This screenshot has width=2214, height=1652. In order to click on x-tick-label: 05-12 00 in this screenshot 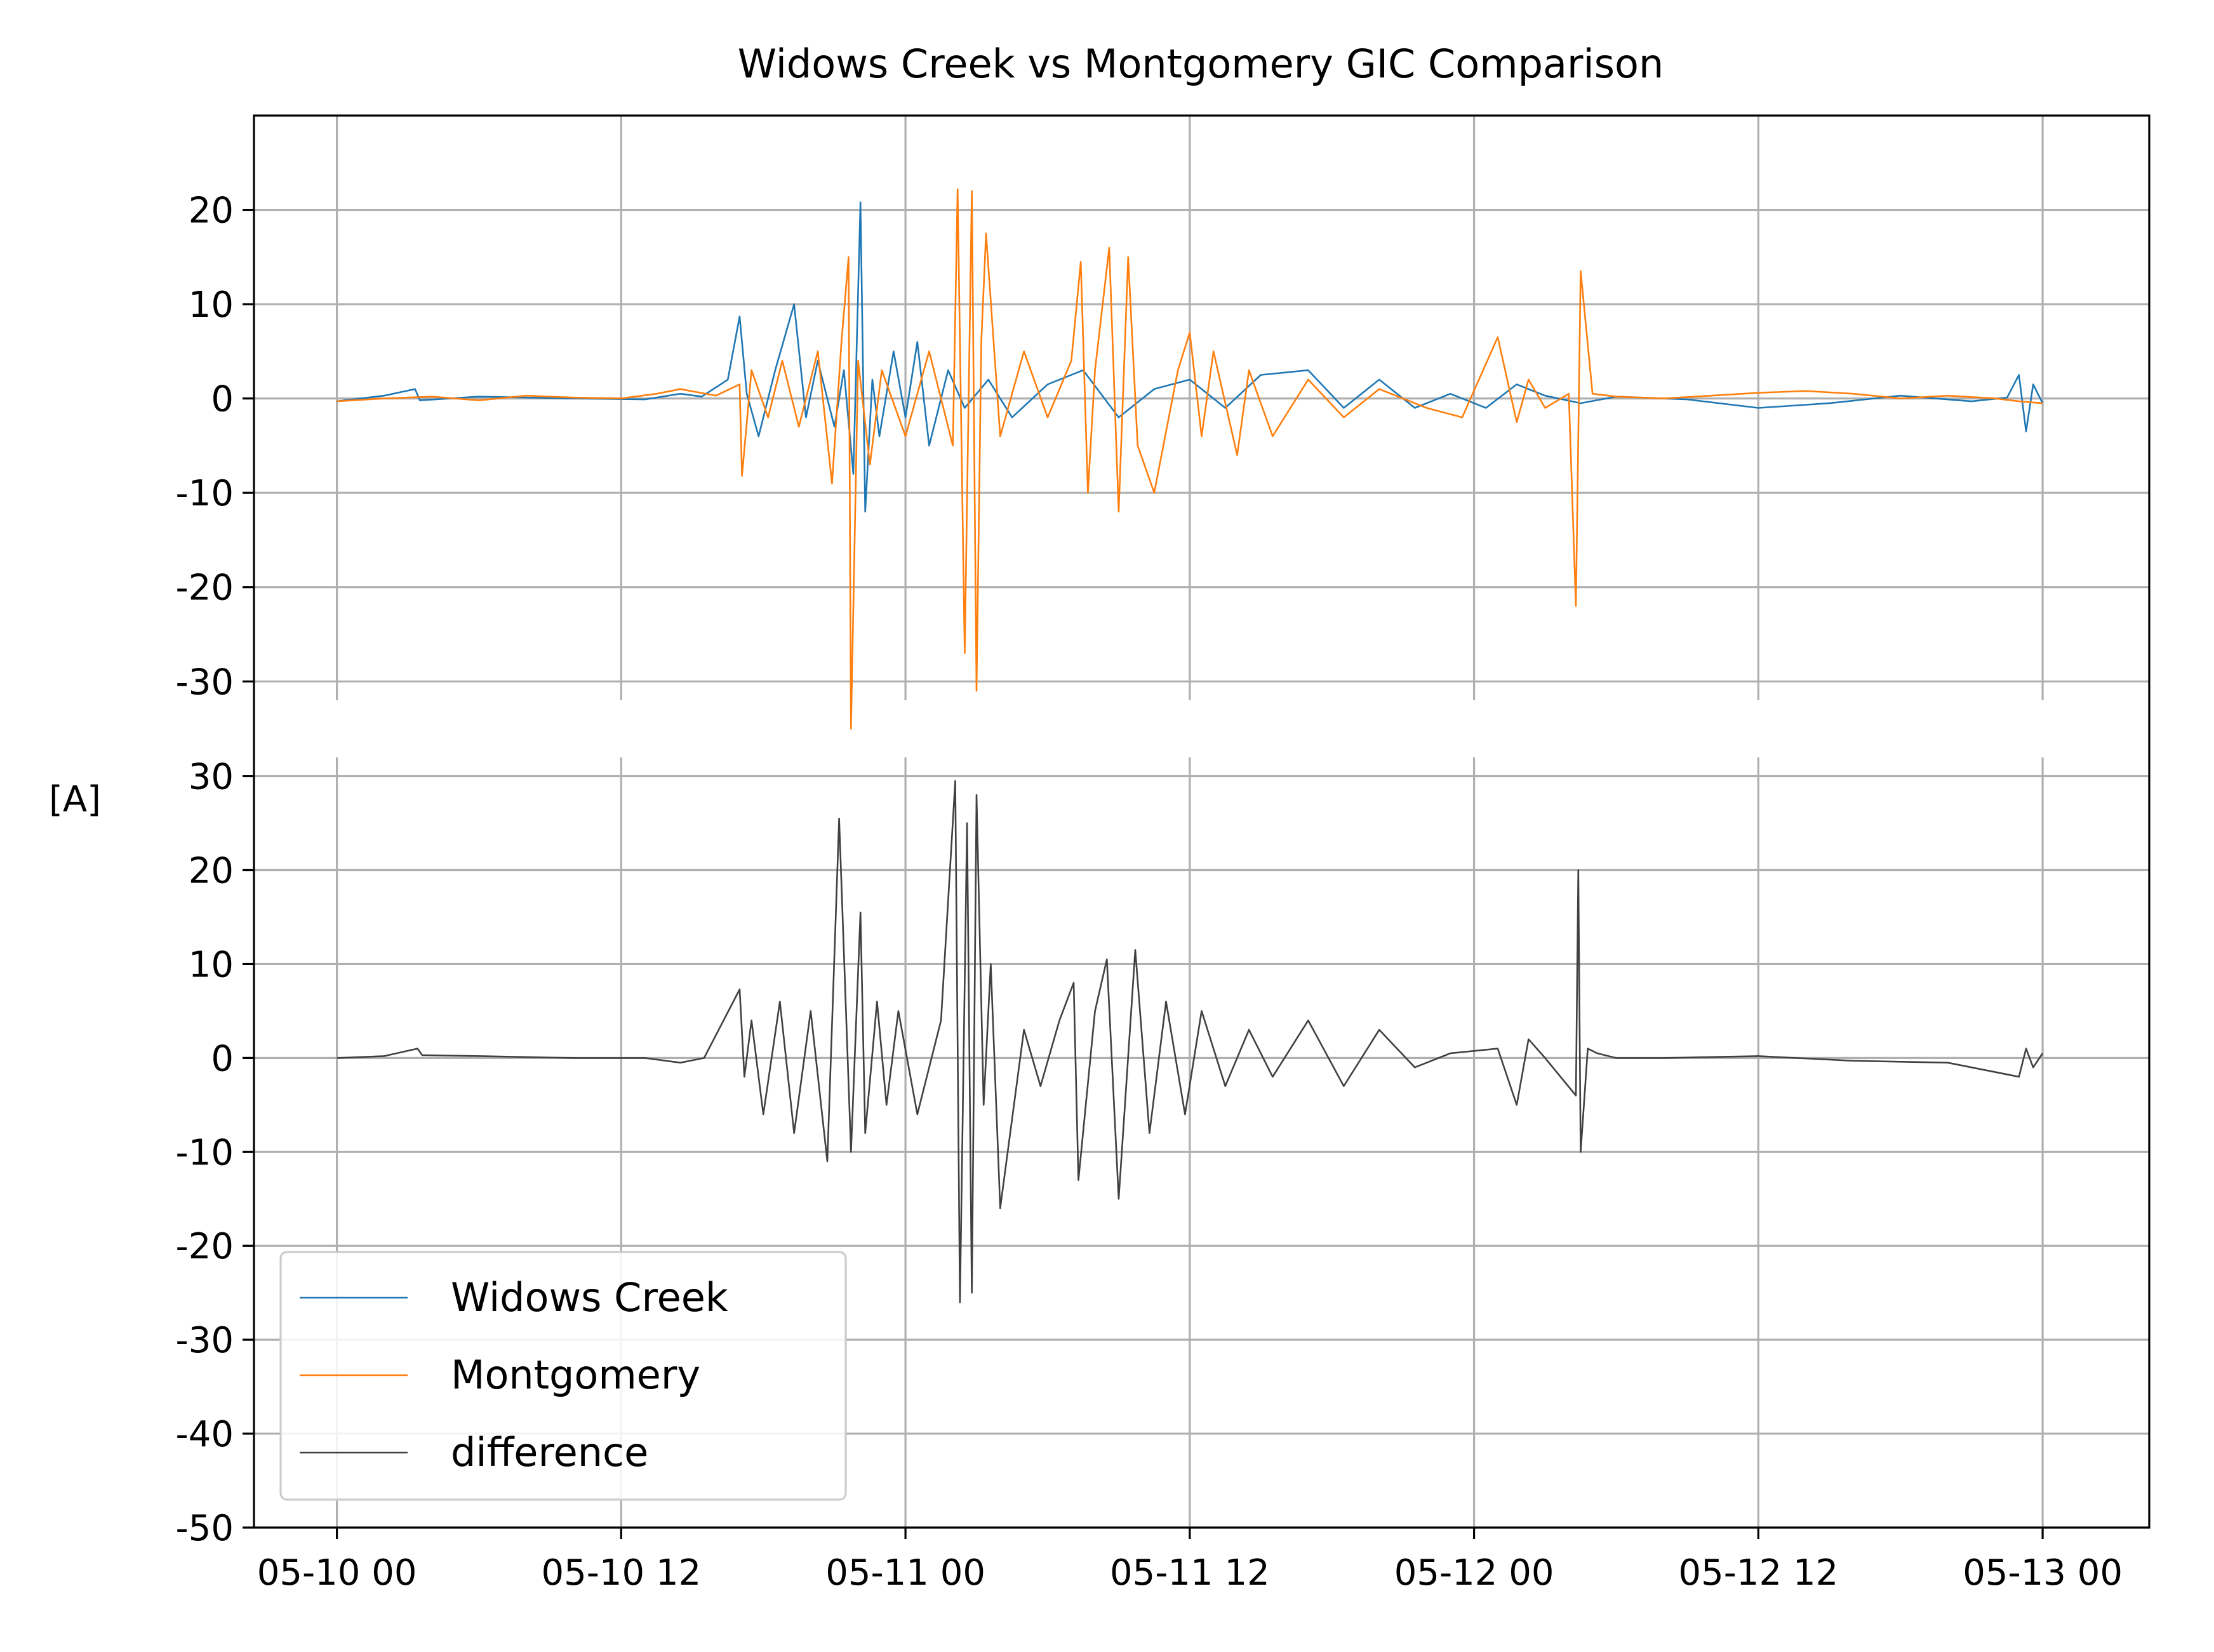, I will do `click(1474, 1573)`.